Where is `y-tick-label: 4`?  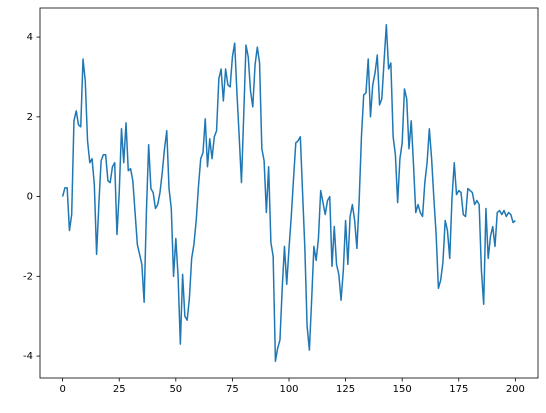
y-tick-label: 4 is located at coordinates (30, 37).